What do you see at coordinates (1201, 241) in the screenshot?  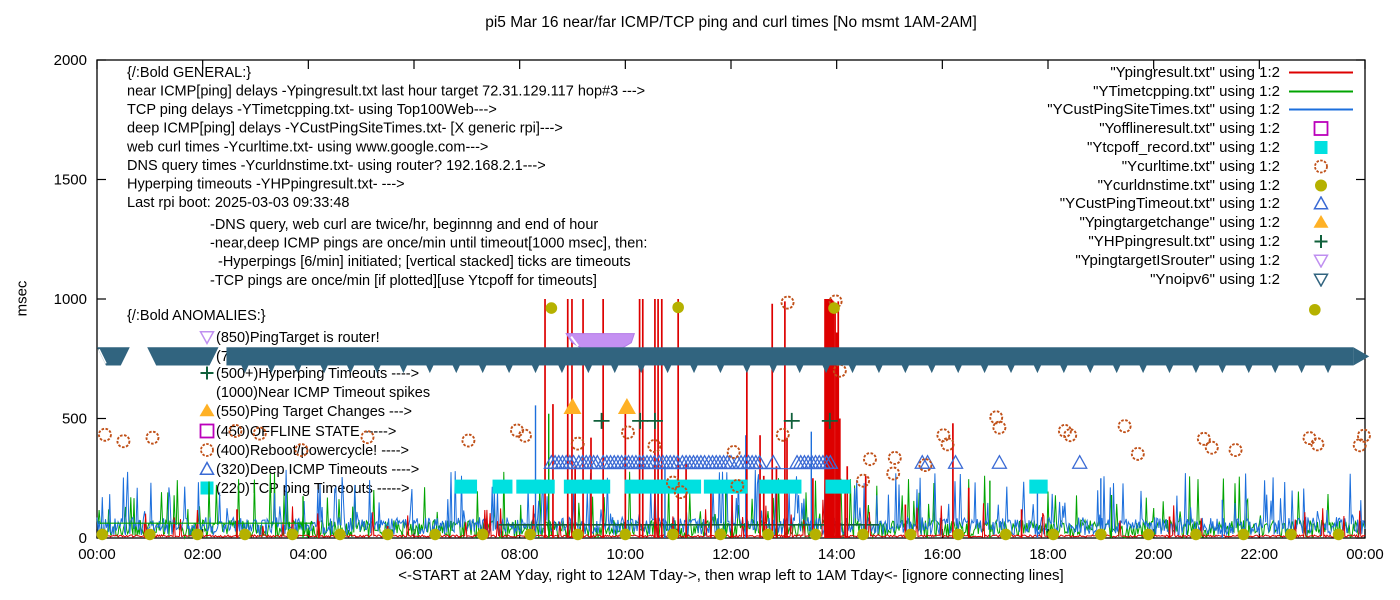 I see `legend-row: "YHPpingresult.txt" using 1:2` at bounding box center [1201, 241].